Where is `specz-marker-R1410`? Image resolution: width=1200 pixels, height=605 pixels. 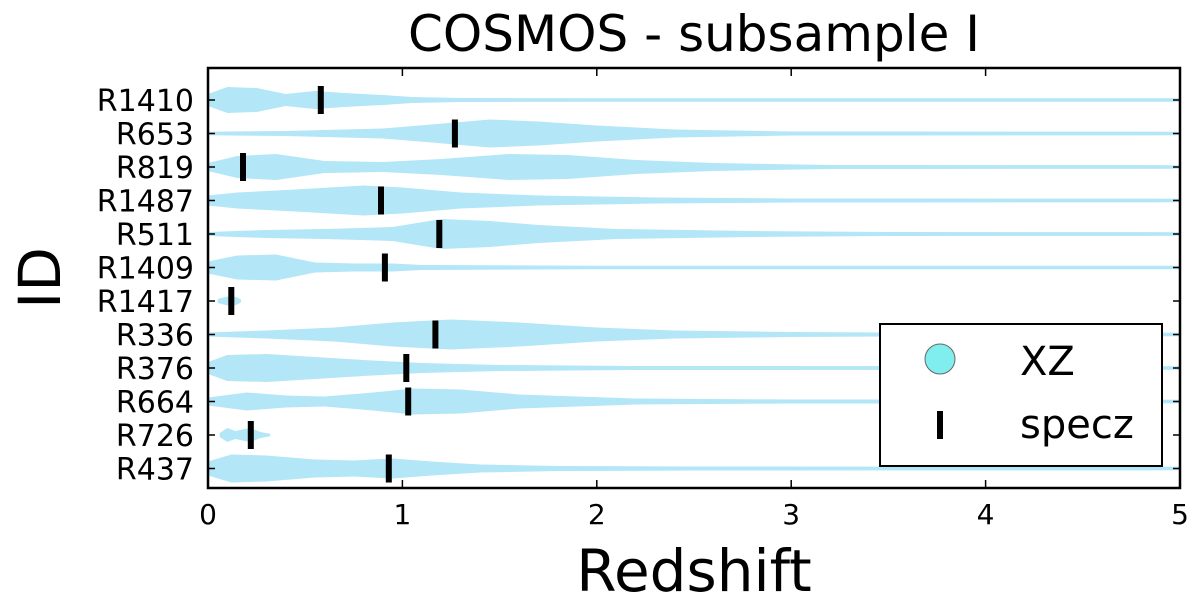
specz-marker-R1410 is located at coordinates (320, 100).